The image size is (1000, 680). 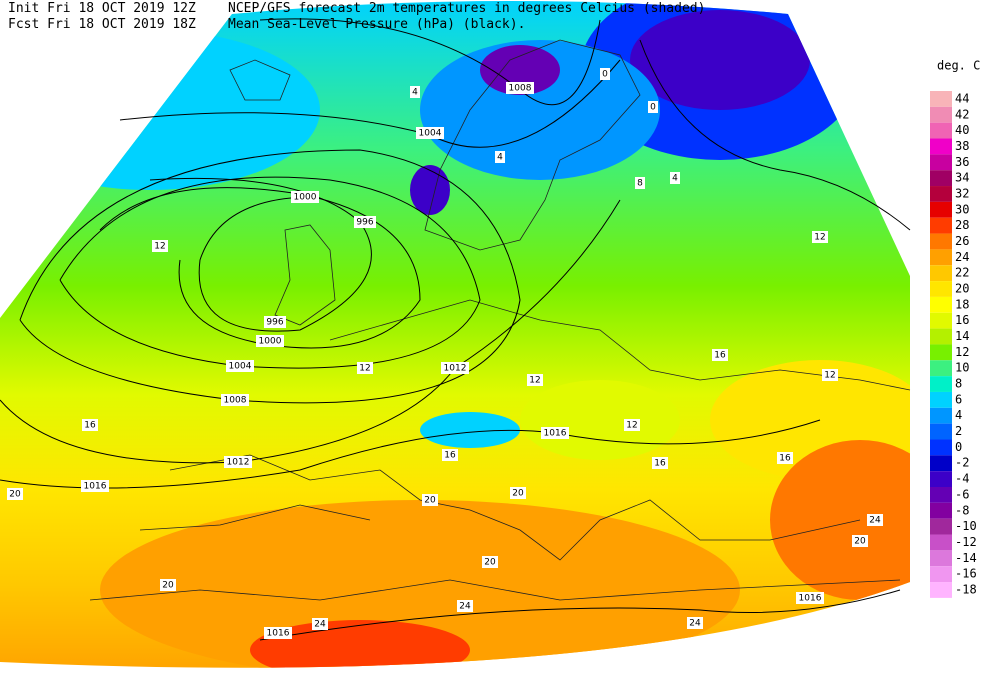 I want to click on legend-label: 20, so click(x=962, y=289).